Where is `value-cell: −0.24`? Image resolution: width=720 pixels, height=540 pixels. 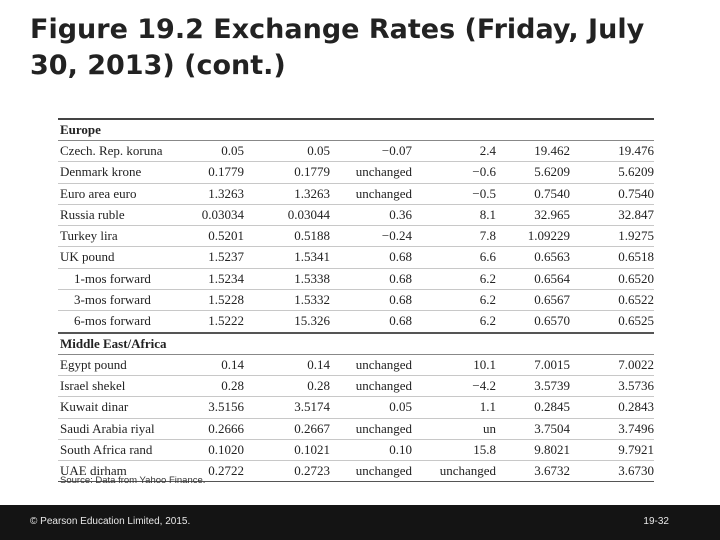 value-cell: −0.24 is located at coordinates (396, 236).